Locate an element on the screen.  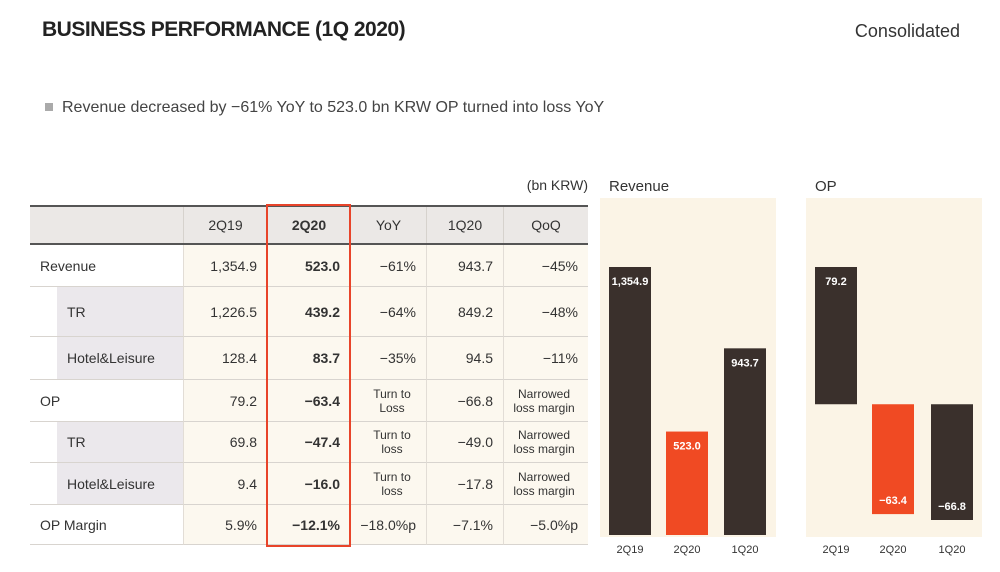
cell-value: −7.1% is located at coordinates (464, 525).